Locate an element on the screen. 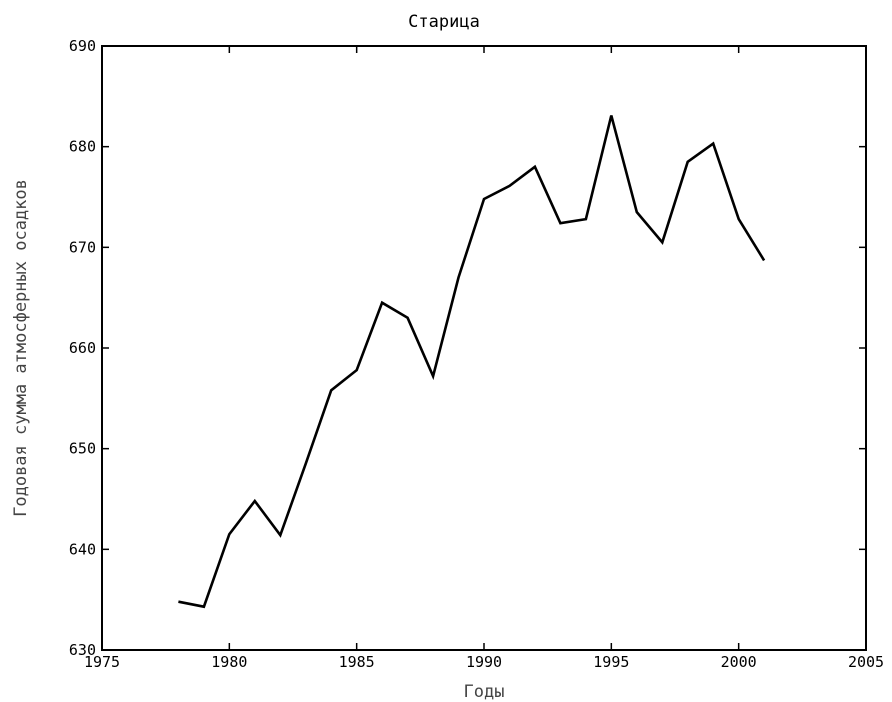 The height and width of the screenshot is (702, 892). y-tick-label: 640 is located at coordinates (82, 549).